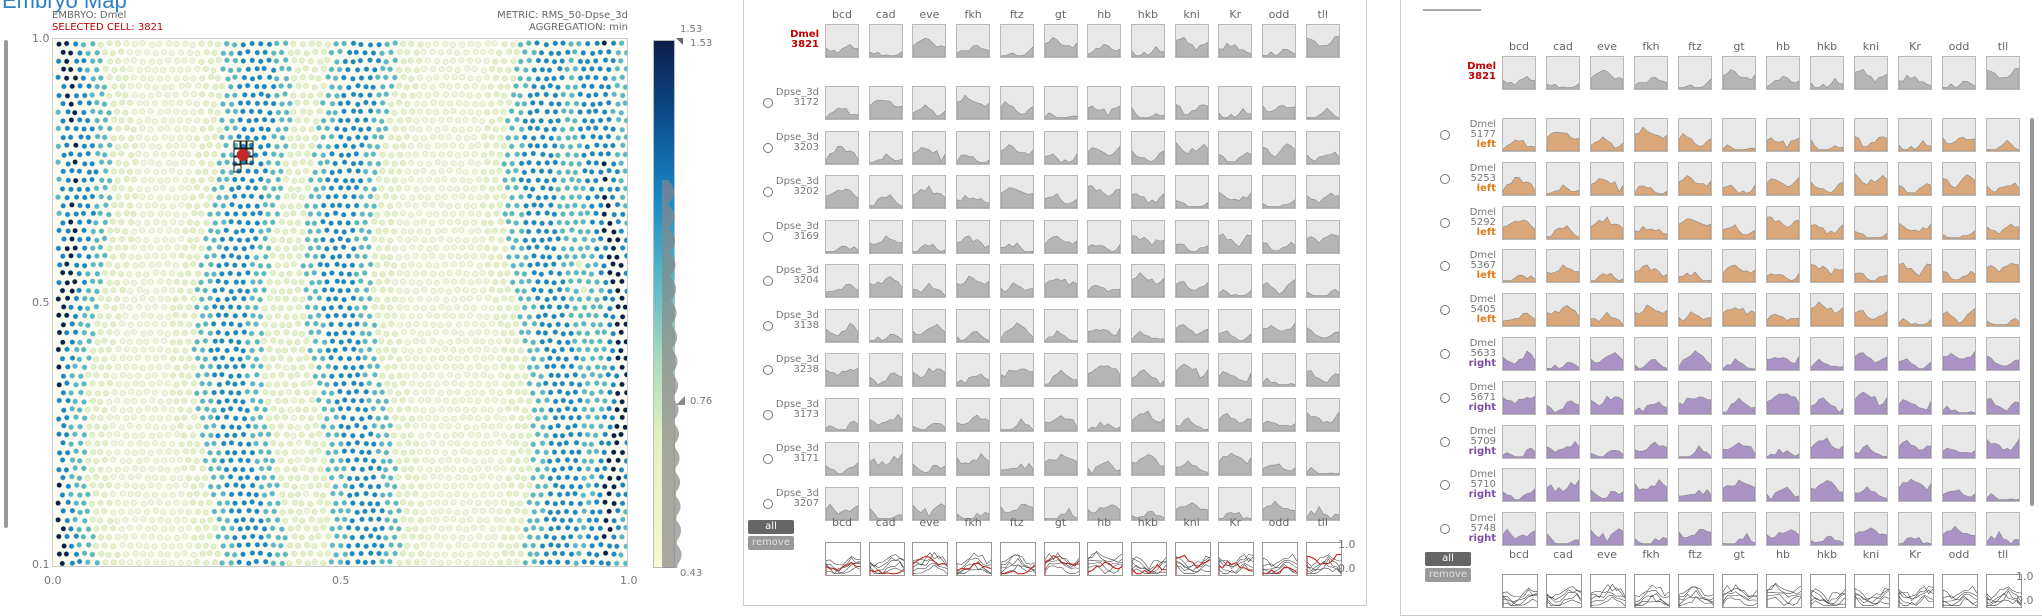 This screenshot has width=2042, height=616. Describe the element at coordinates (1959, 441) in the screenshot. I see `plot-5709-odd` at that location.